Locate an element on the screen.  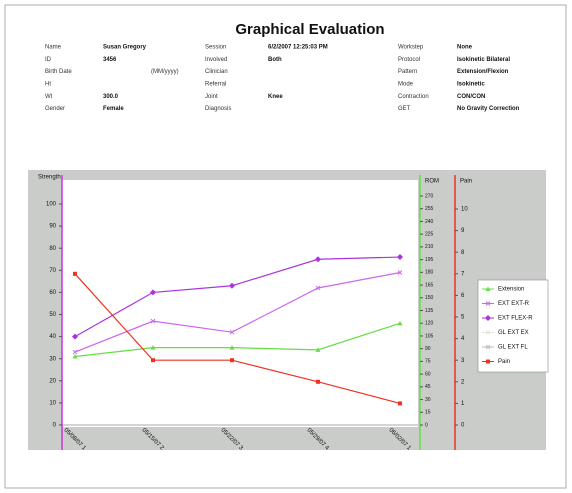
legend is located at coordinates (513, 326).